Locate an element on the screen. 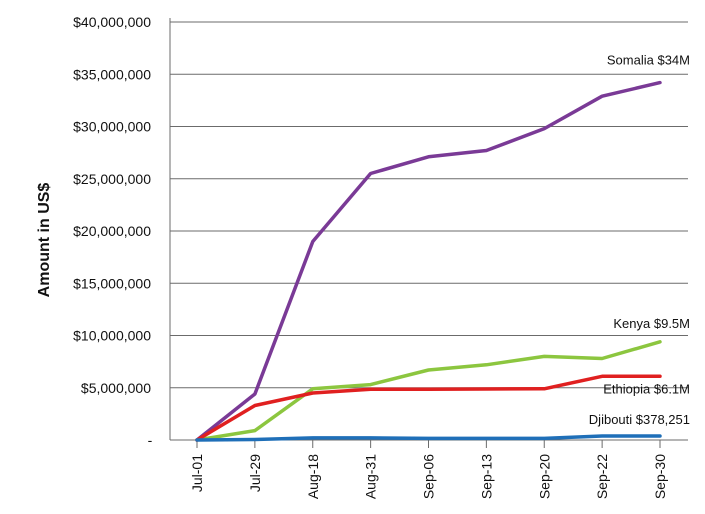  x-tick-label: Sep-20 is located at coordinates (544, 476).